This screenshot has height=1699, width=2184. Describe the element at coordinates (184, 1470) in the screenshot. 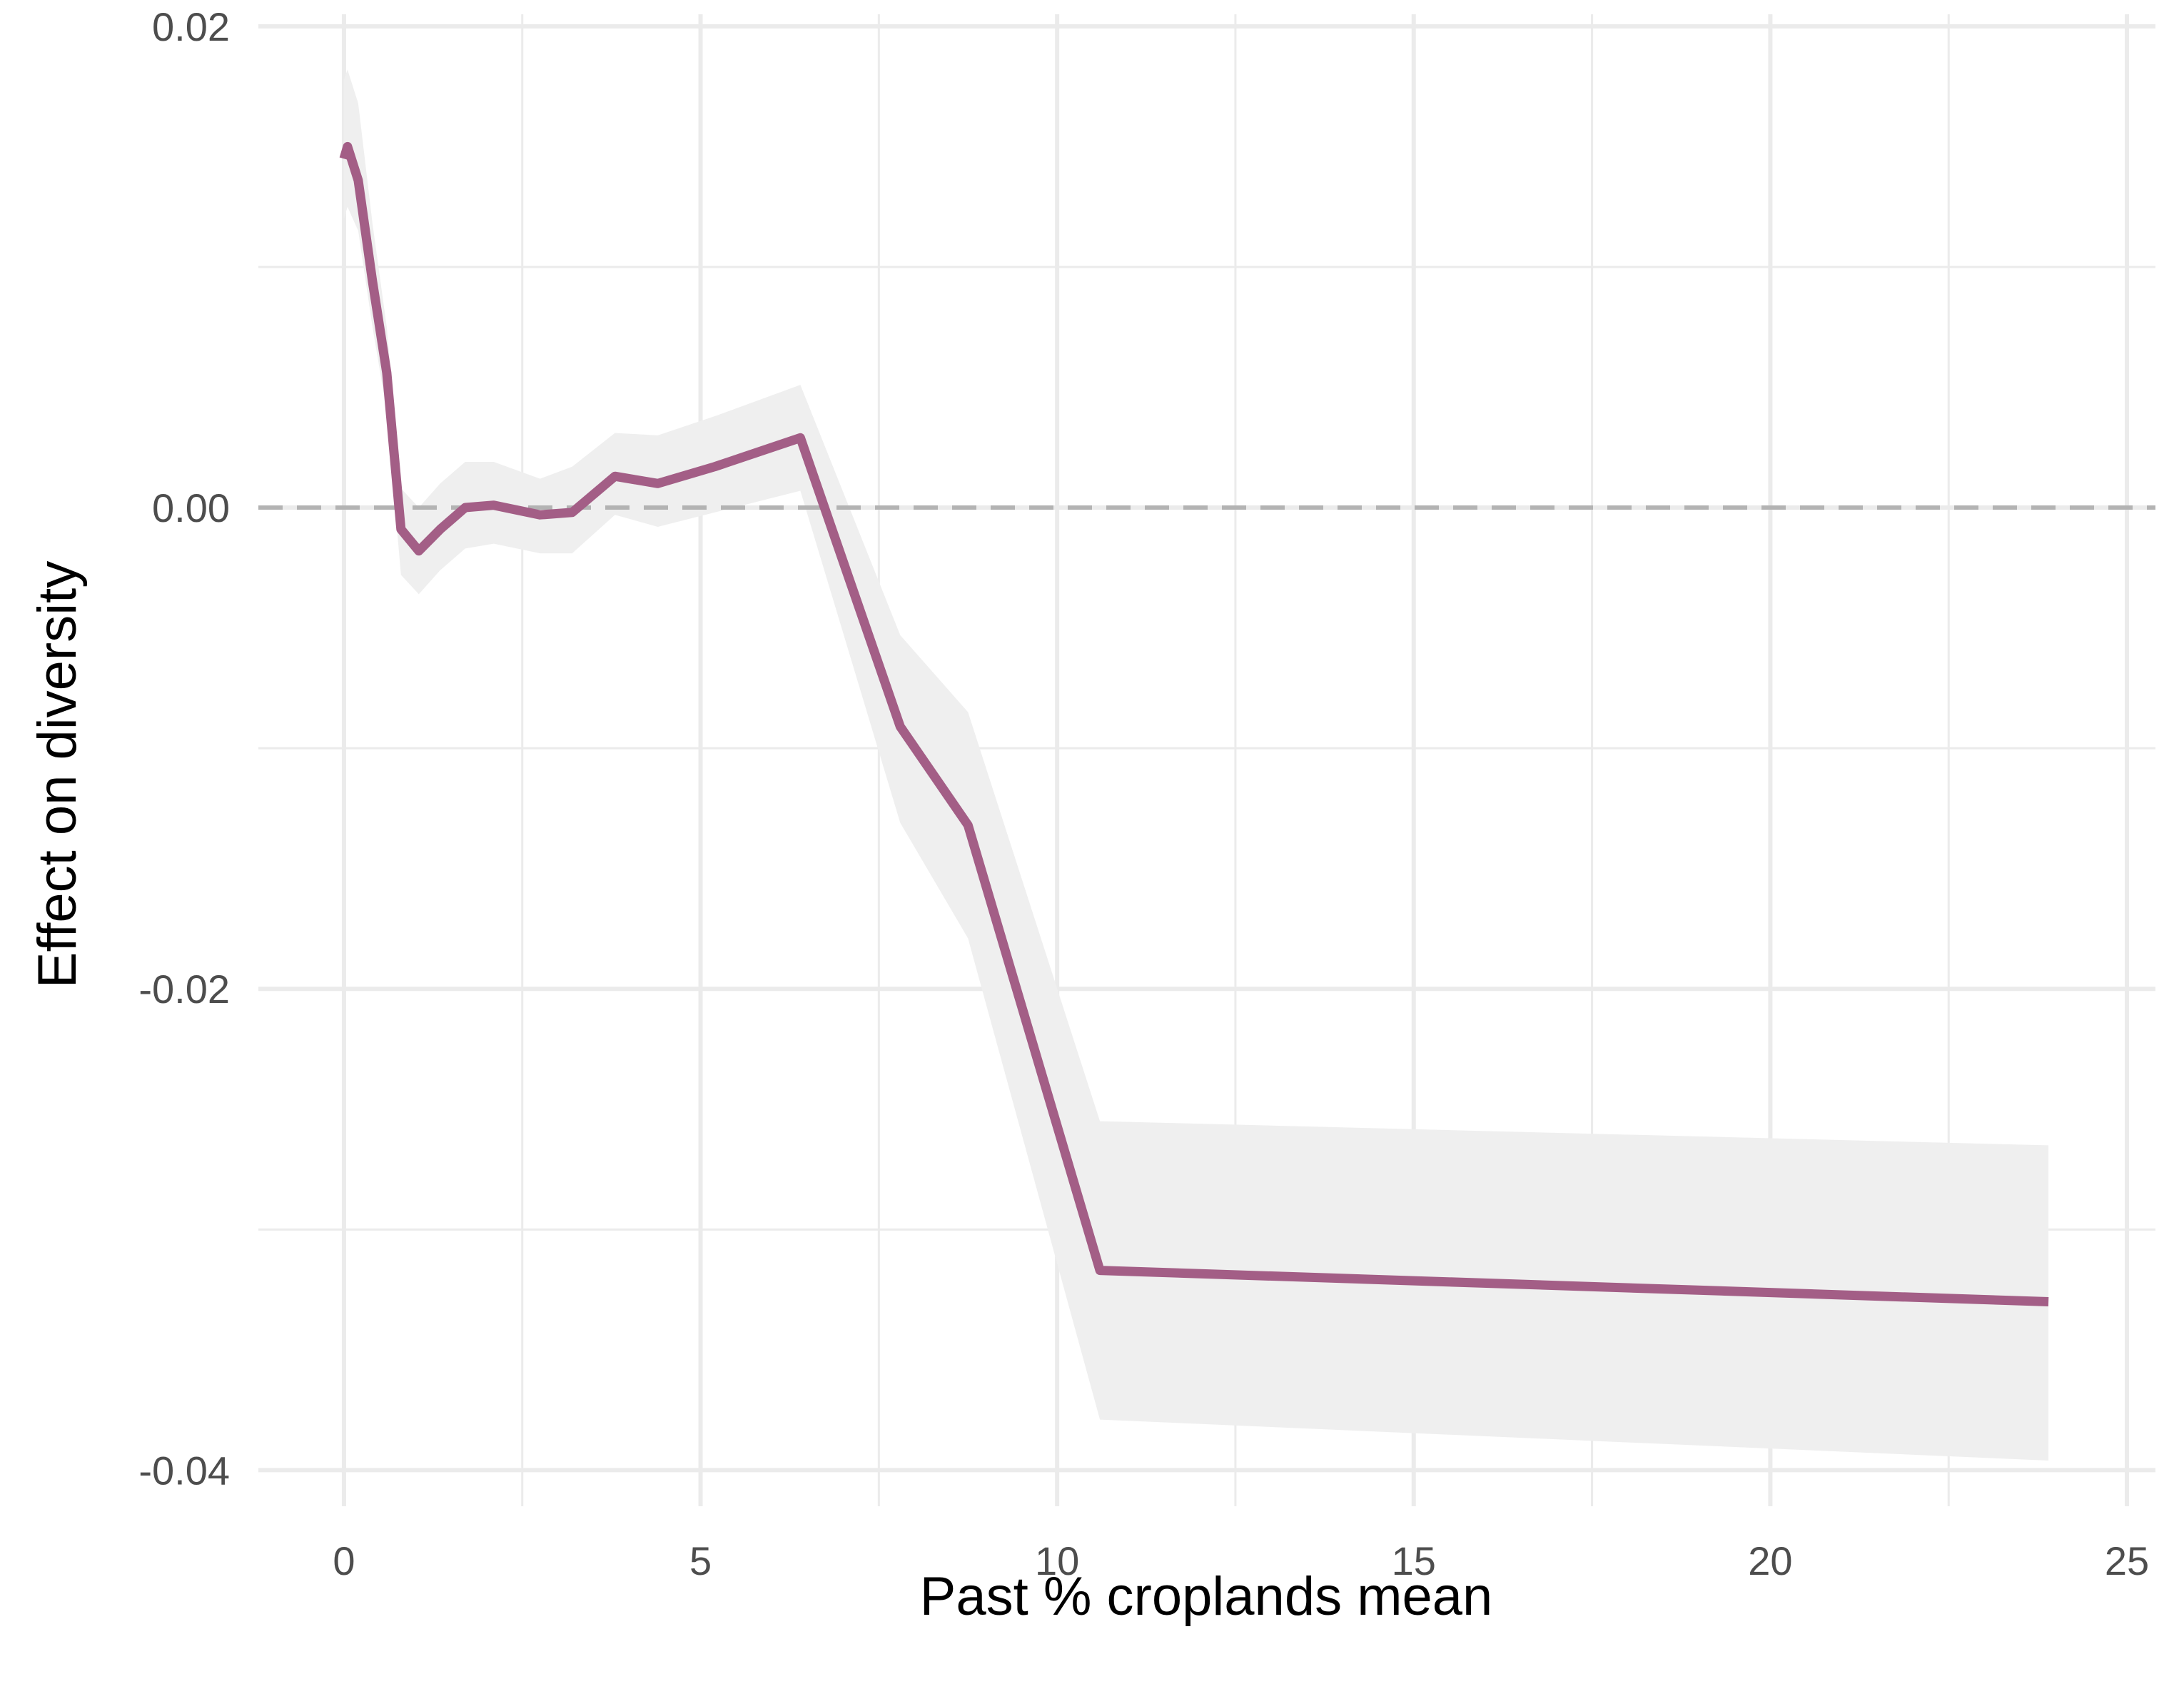

I see `y-tick-label: -0.04` at that location.